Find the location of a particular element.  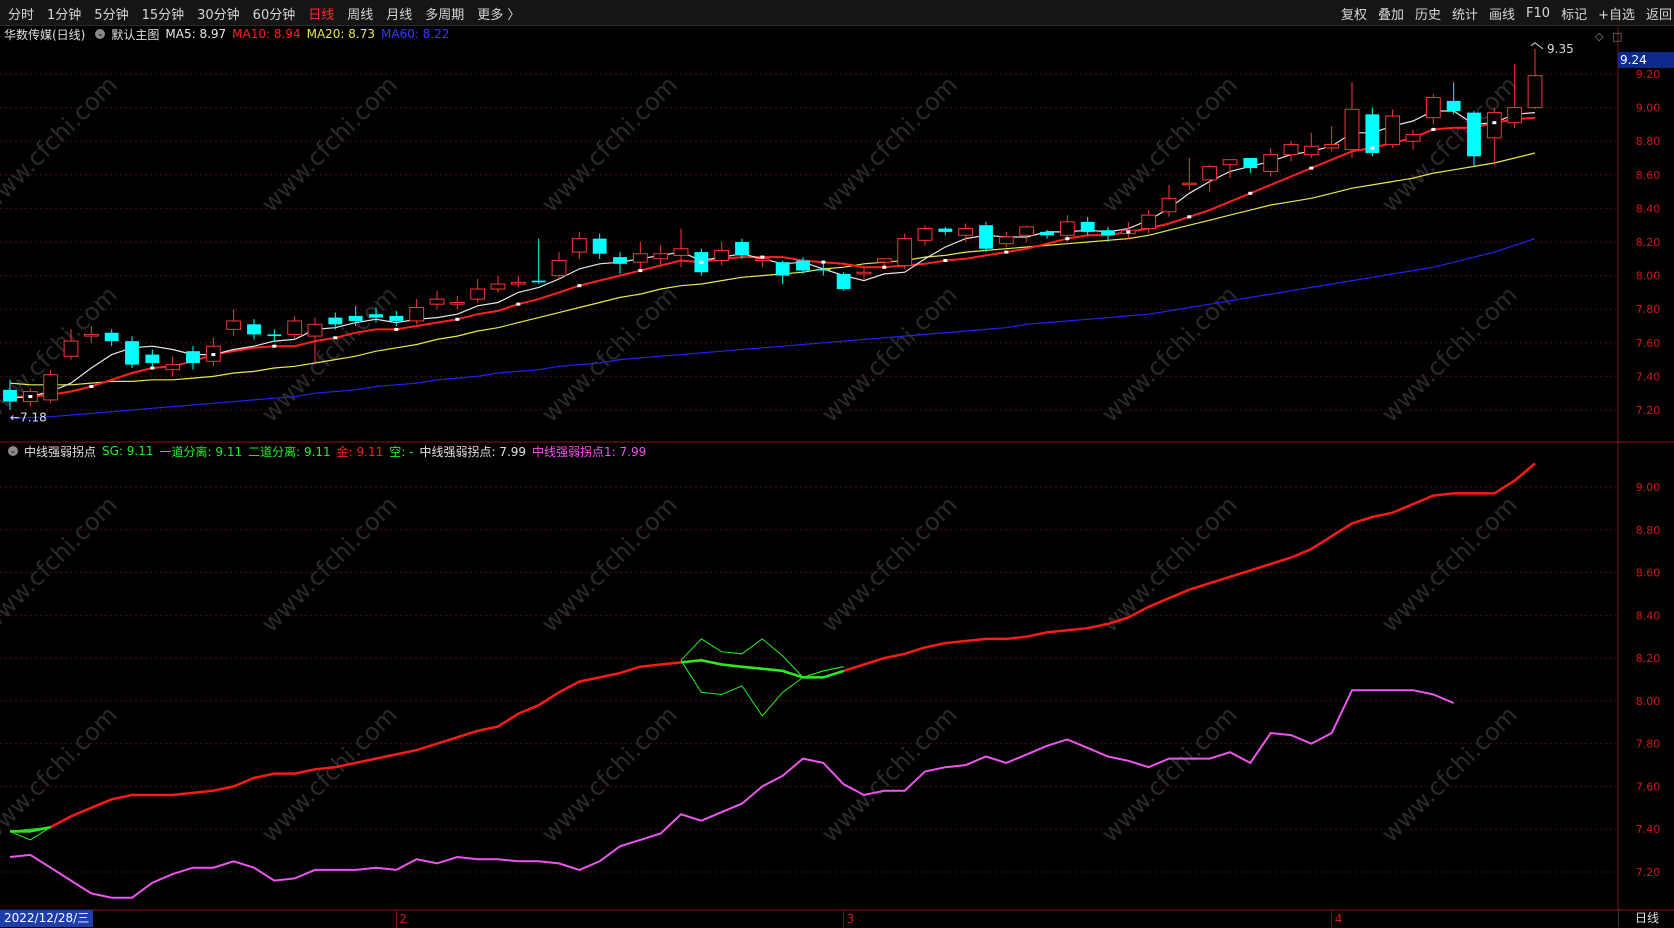

tool-button-6: 标记 is located at coordinates (1574, 15).